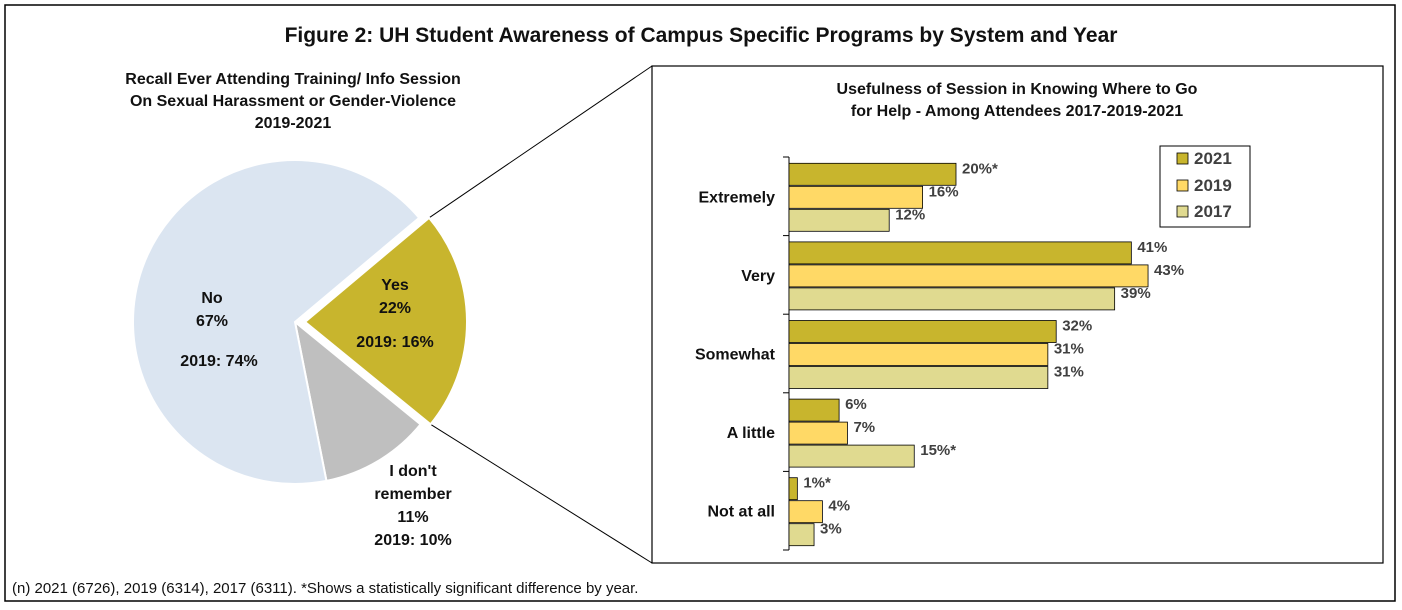 Image resolution: width=1402 pixels, height=610 pixels. I want to click on pie-slice-no, so click(276, 322).